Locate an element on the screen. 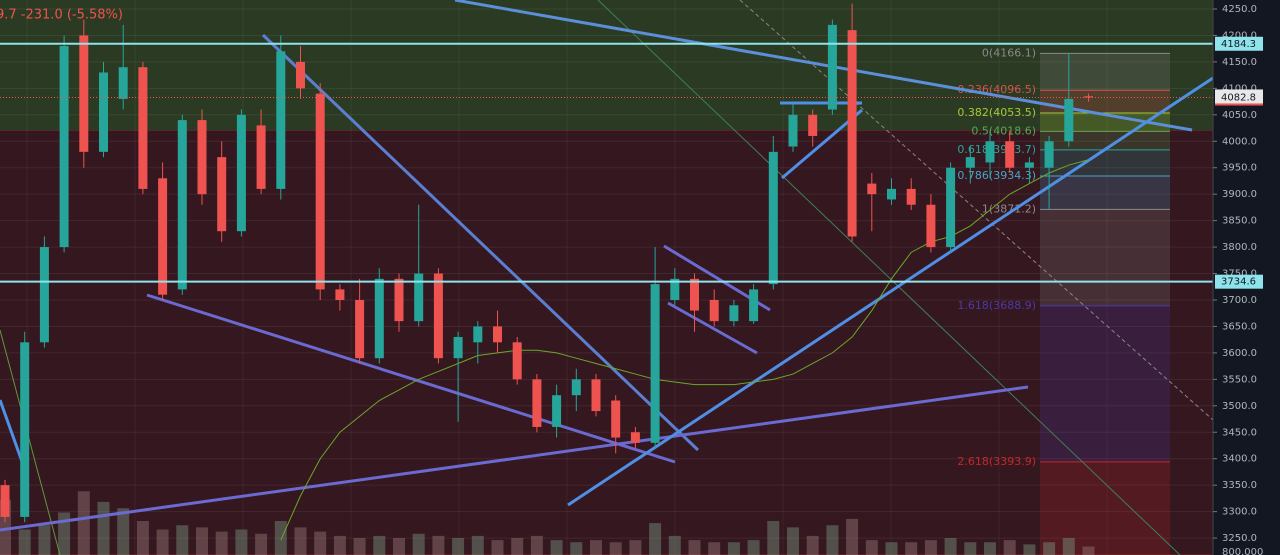  fib-label: 0.618(3983.7) is located at coordinates (996, 149).